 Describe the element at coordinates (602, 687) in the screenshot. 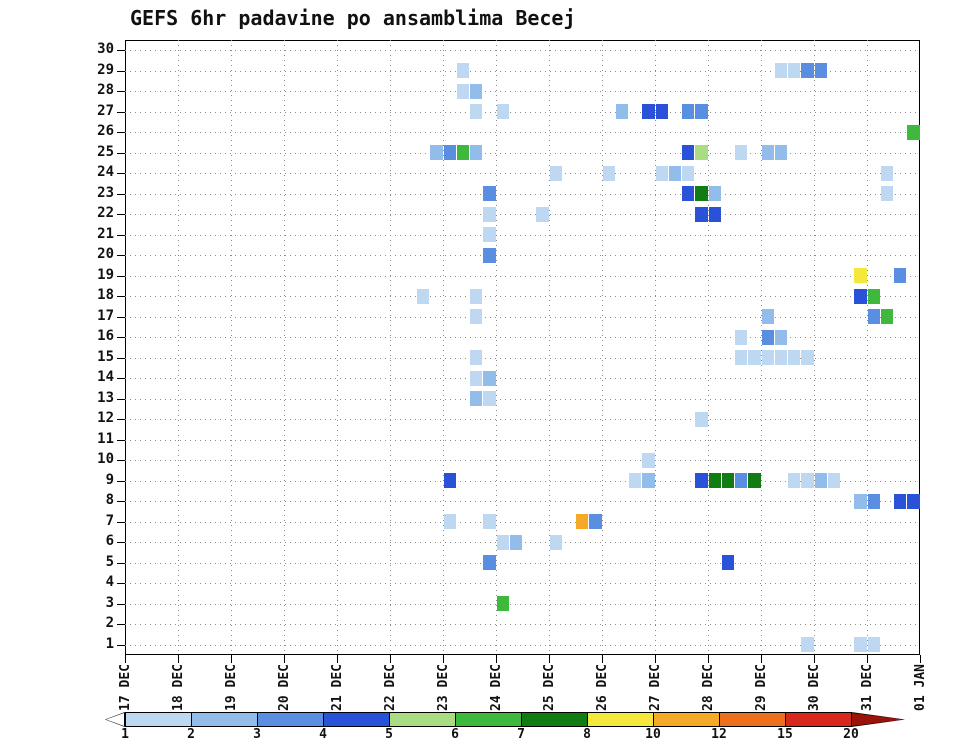

I see `x-tick-label: 26 DEC` at that location.